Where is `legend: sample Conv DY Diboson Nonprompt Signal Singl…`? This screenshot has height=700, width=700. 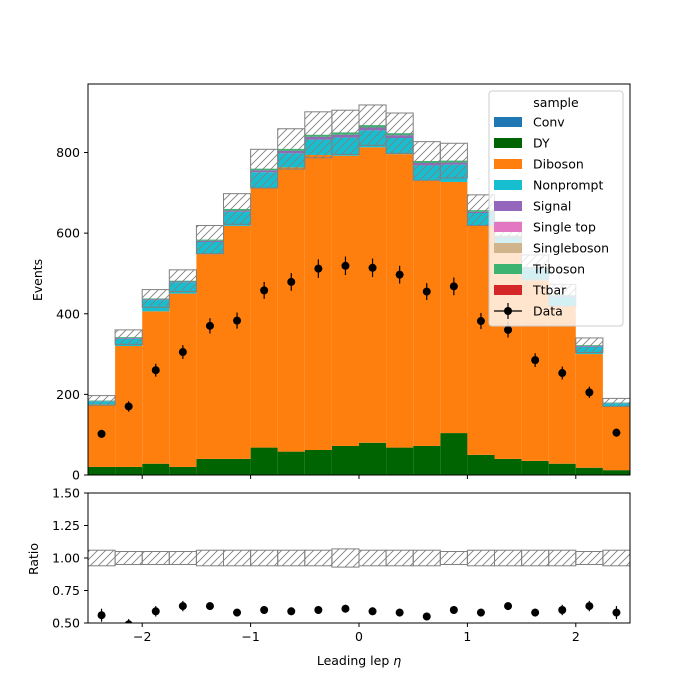
legend: sample Conv DY Diboson Nonprompt Signal Singl… is located at coordinates (556, 208).